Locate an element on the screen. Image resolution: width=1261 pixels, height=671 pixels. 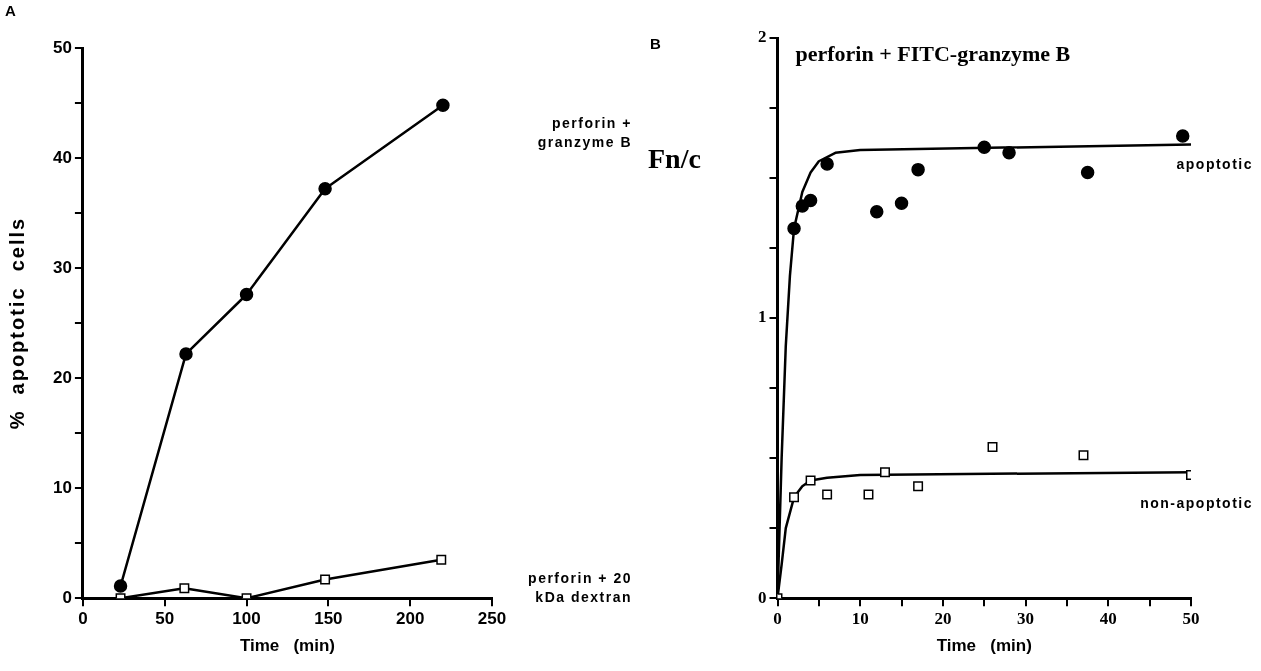
y-tick-label: 1 is located at coordinates (762, 317).